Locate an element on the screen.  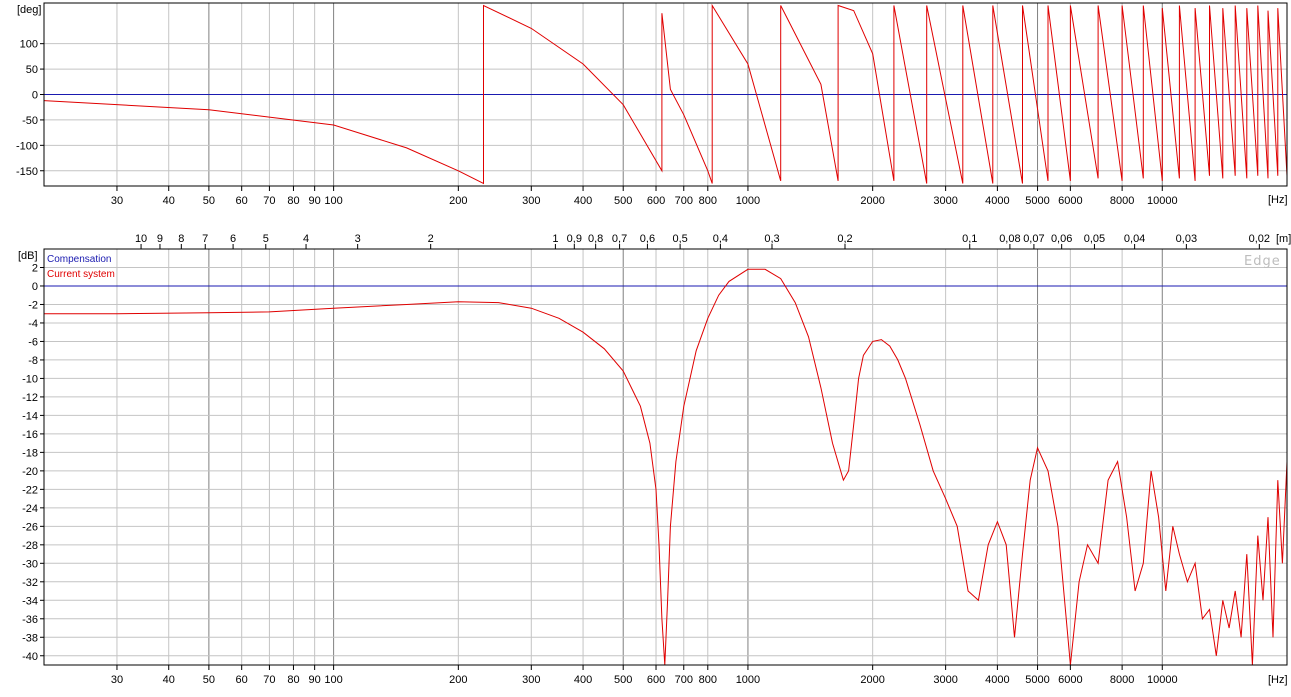
wavelength-tick-label: 0,4 is located at coordinates (720, 239).